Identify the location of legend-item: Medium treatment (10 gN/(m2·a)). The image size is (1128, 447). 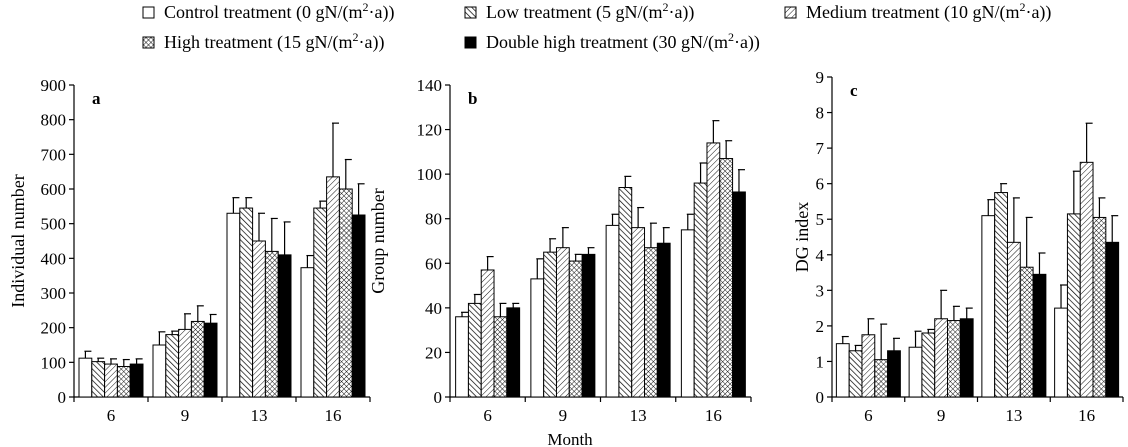
(917, 11).